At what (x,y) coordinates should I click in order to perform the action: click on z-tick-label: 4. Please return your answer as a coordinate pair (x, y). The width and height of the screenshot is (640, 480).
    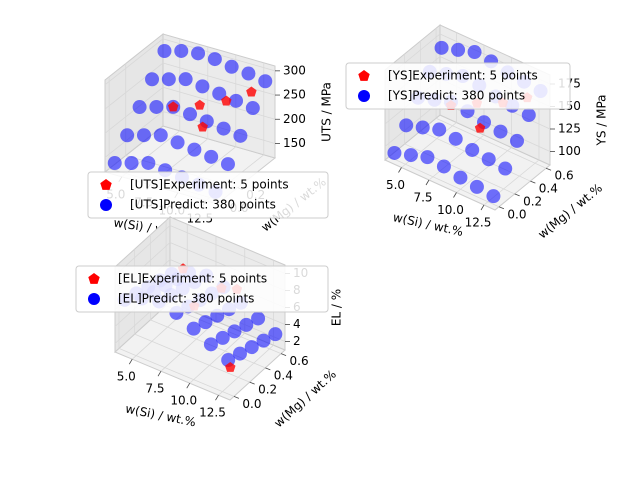
    Looking at the image, I should click on (297, 324).